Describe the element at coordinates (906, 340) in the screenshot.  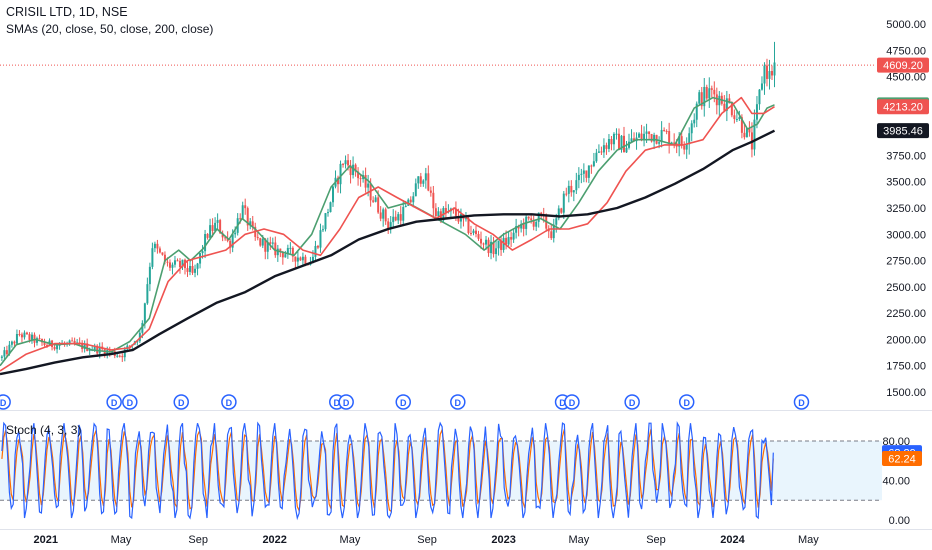
I see `price-tick-label: 2000.00` at that location.